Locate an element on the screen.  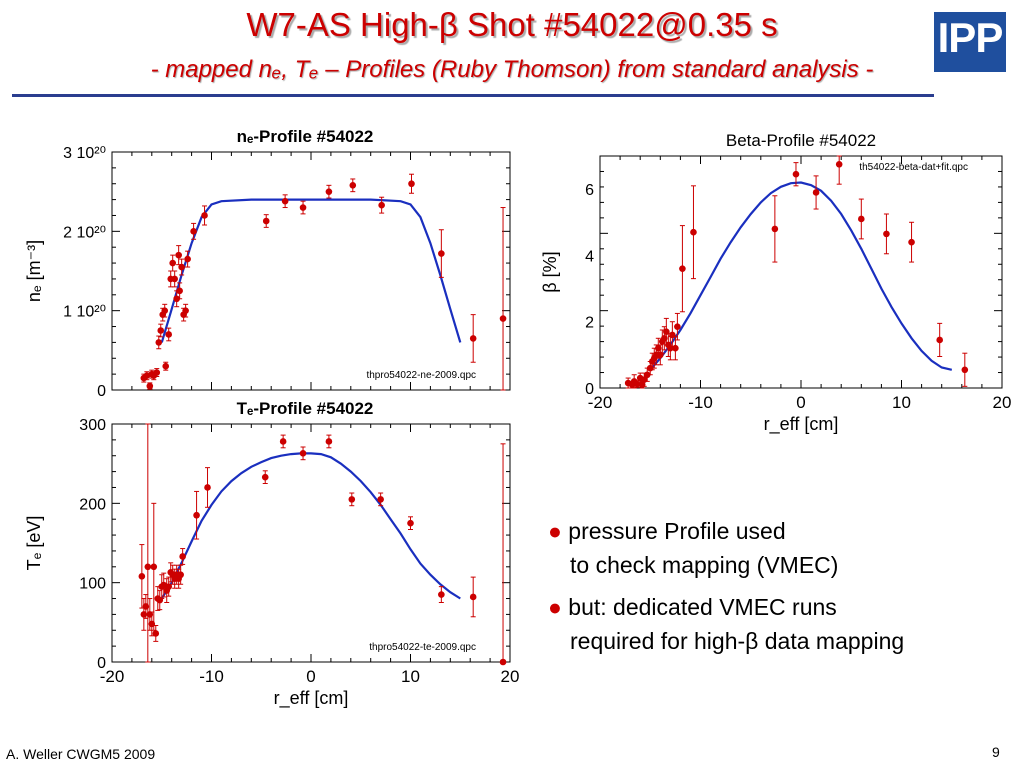
bullet-line: but: dedicated VMEC runs is located at coordinates (702, 607).